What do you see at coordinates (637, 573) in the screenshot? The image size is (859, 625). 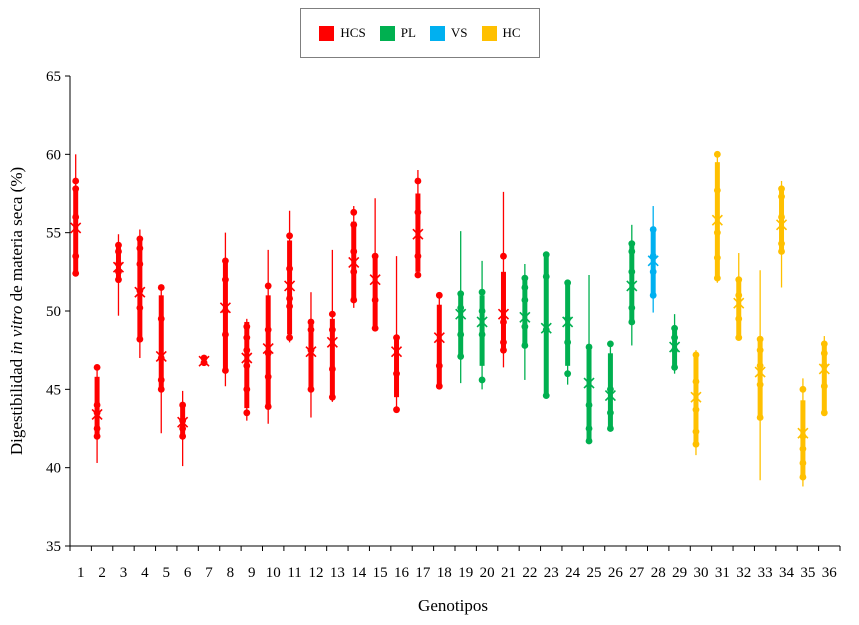 I see `x-tick-label: 27` at bounding box center [637, 573].